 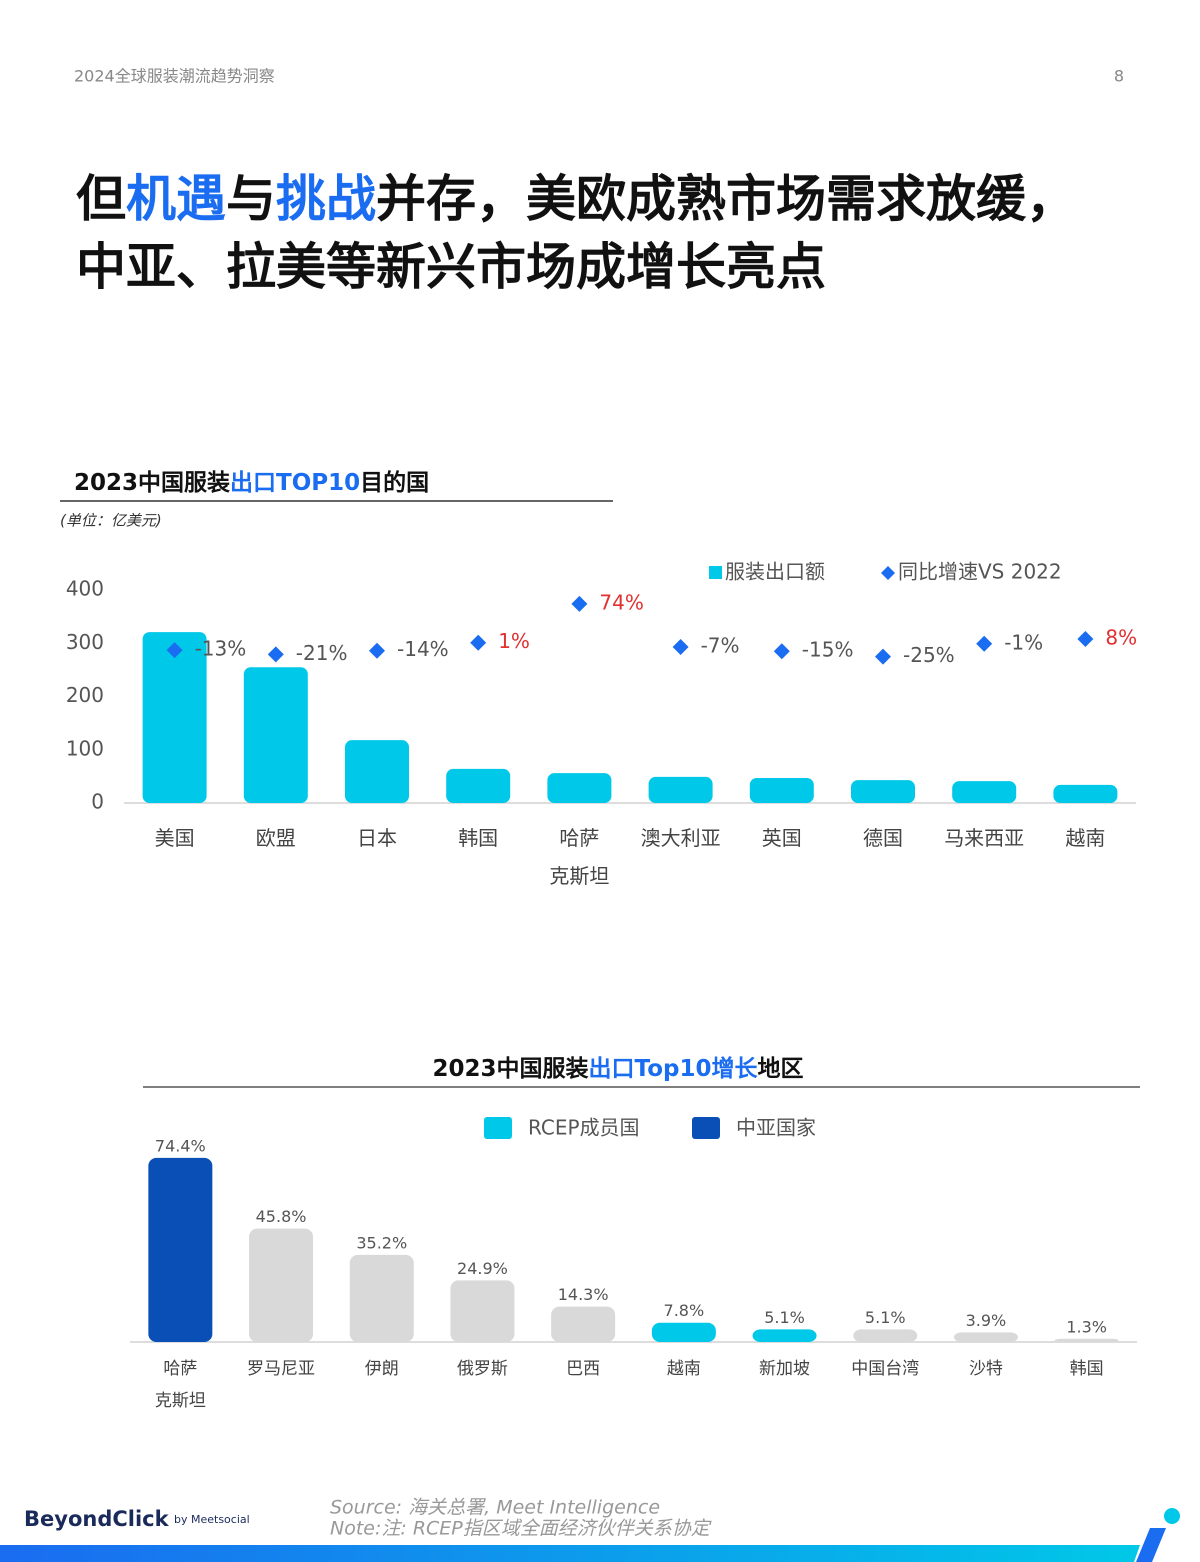 I want to click on title-part: 机遇, so click(x=176, y=199).